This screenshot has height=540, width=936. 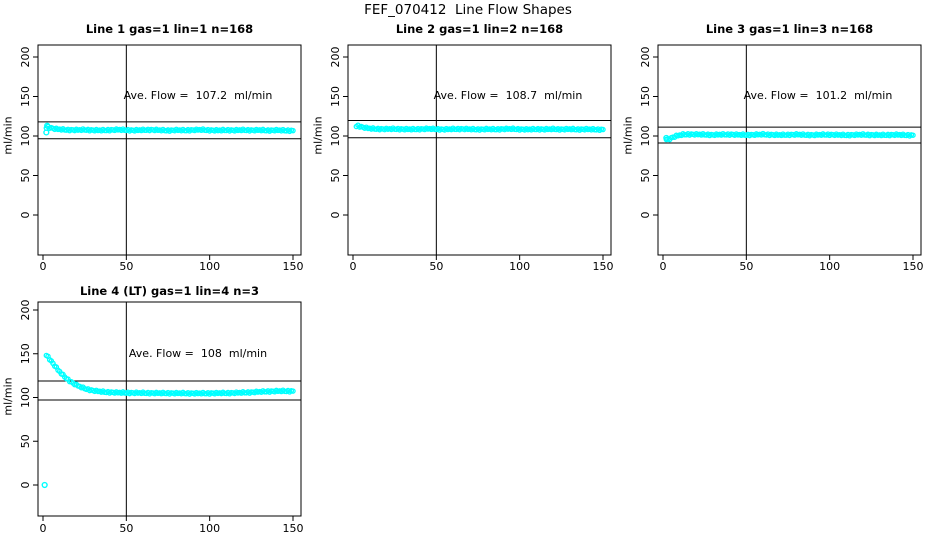 I want to click on figure-title: FEF_070412 Line Flow Shapes, so click(x=468, y=10).